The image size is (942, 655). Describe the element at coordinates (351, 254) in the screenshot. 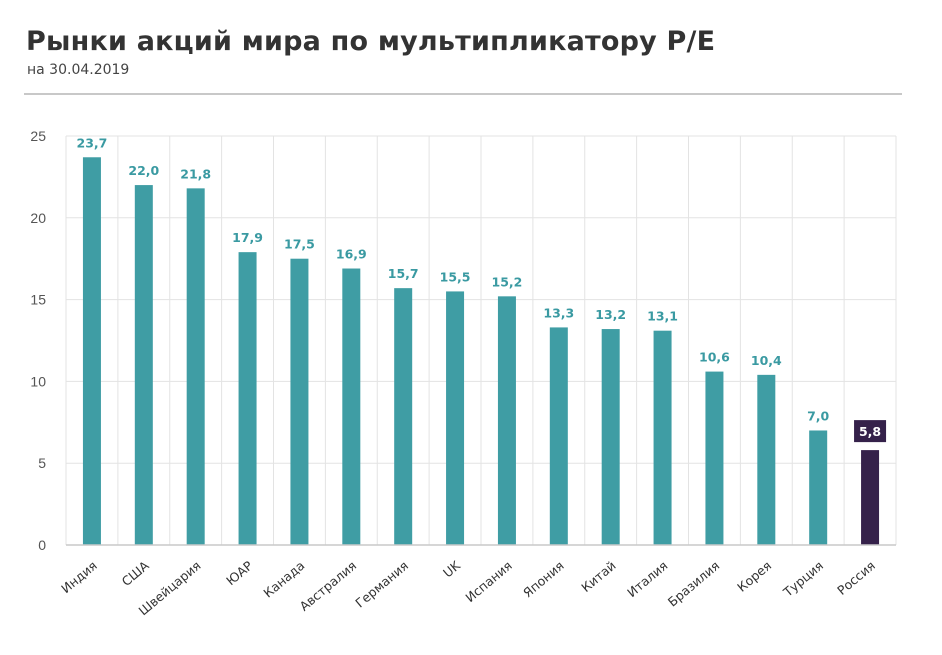

I see `value-label: 16,9` at that location.